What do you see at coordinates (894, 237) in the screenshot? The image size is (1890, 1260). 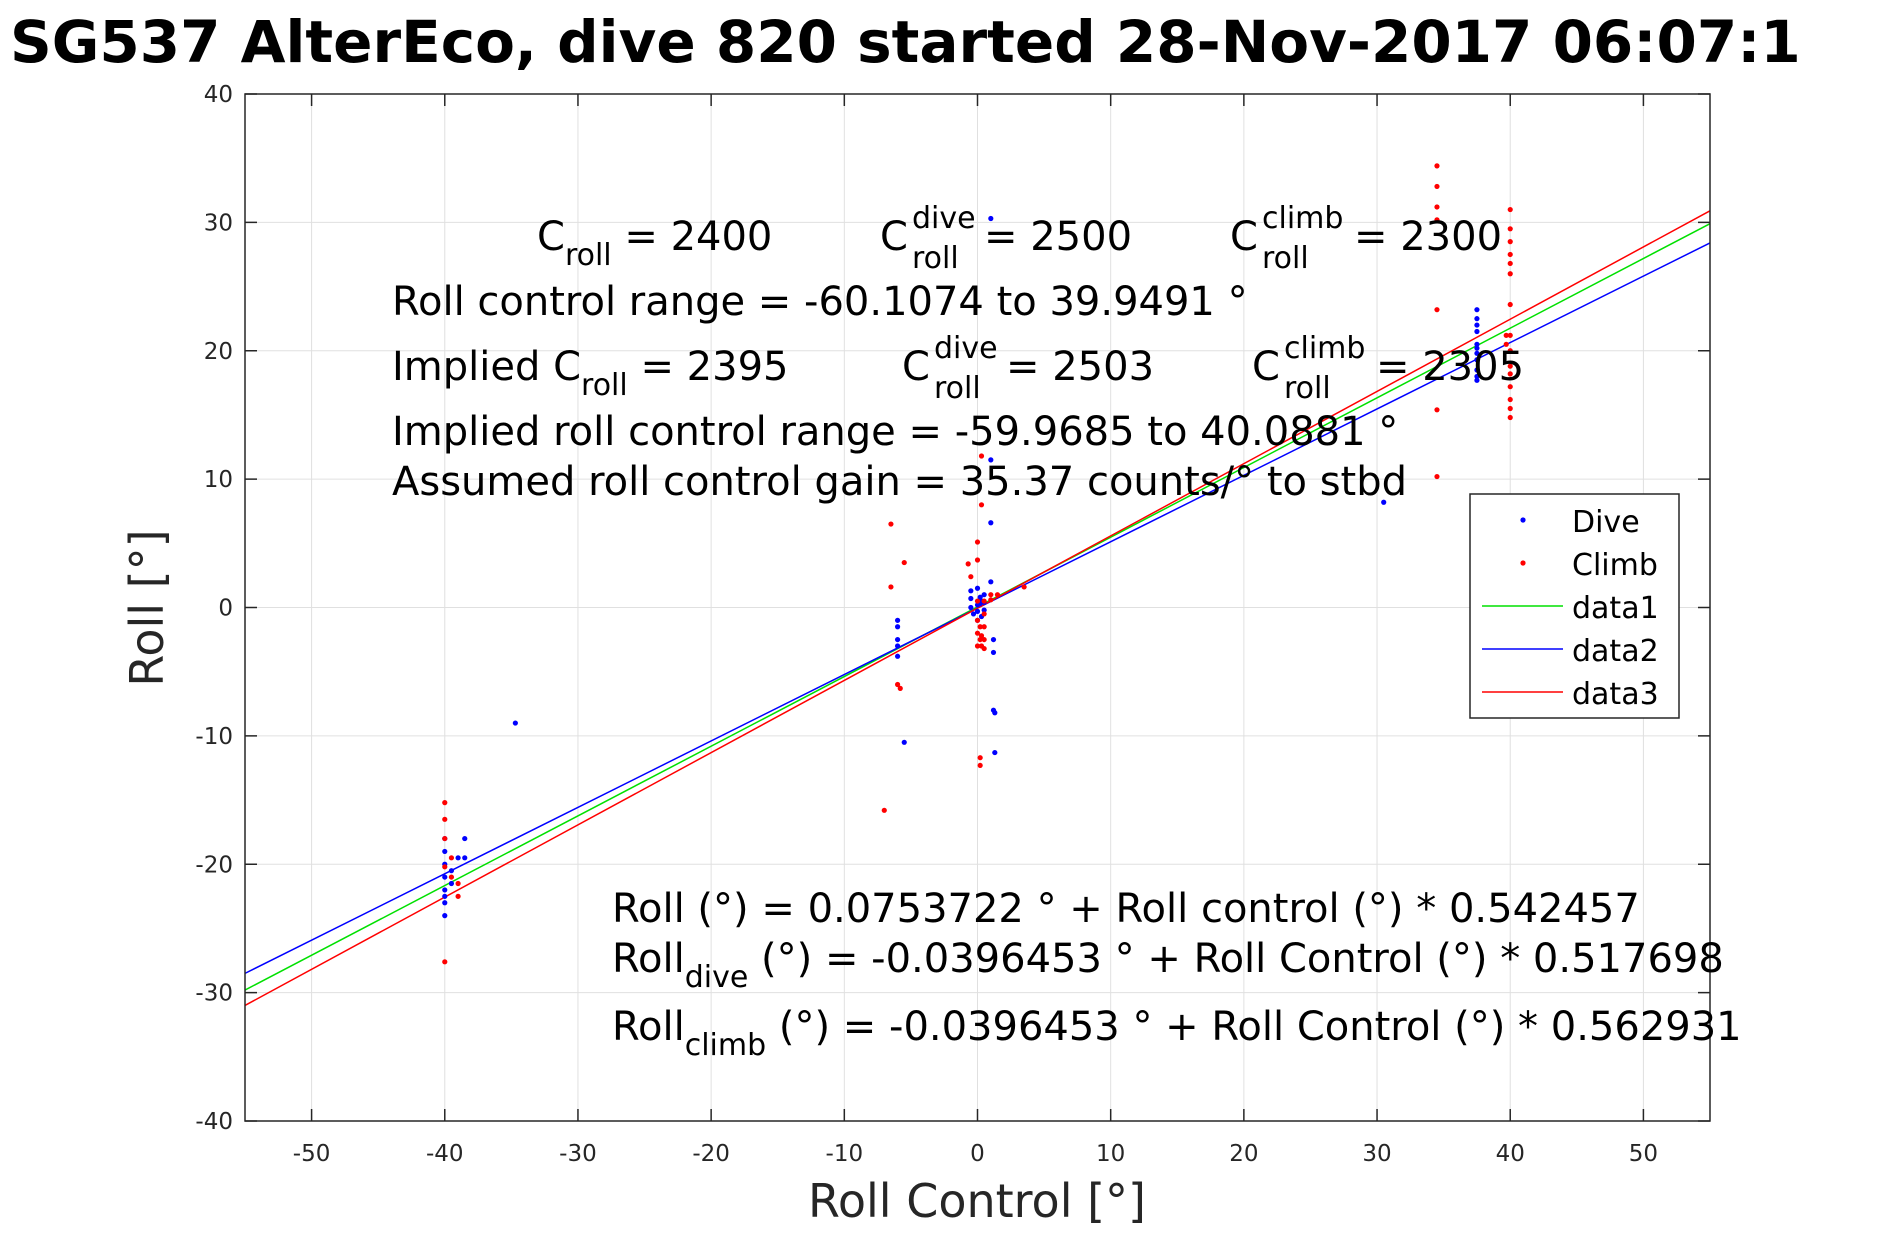 I see `annotation-c-roll-dive: C` at bounding box center [894, 237].